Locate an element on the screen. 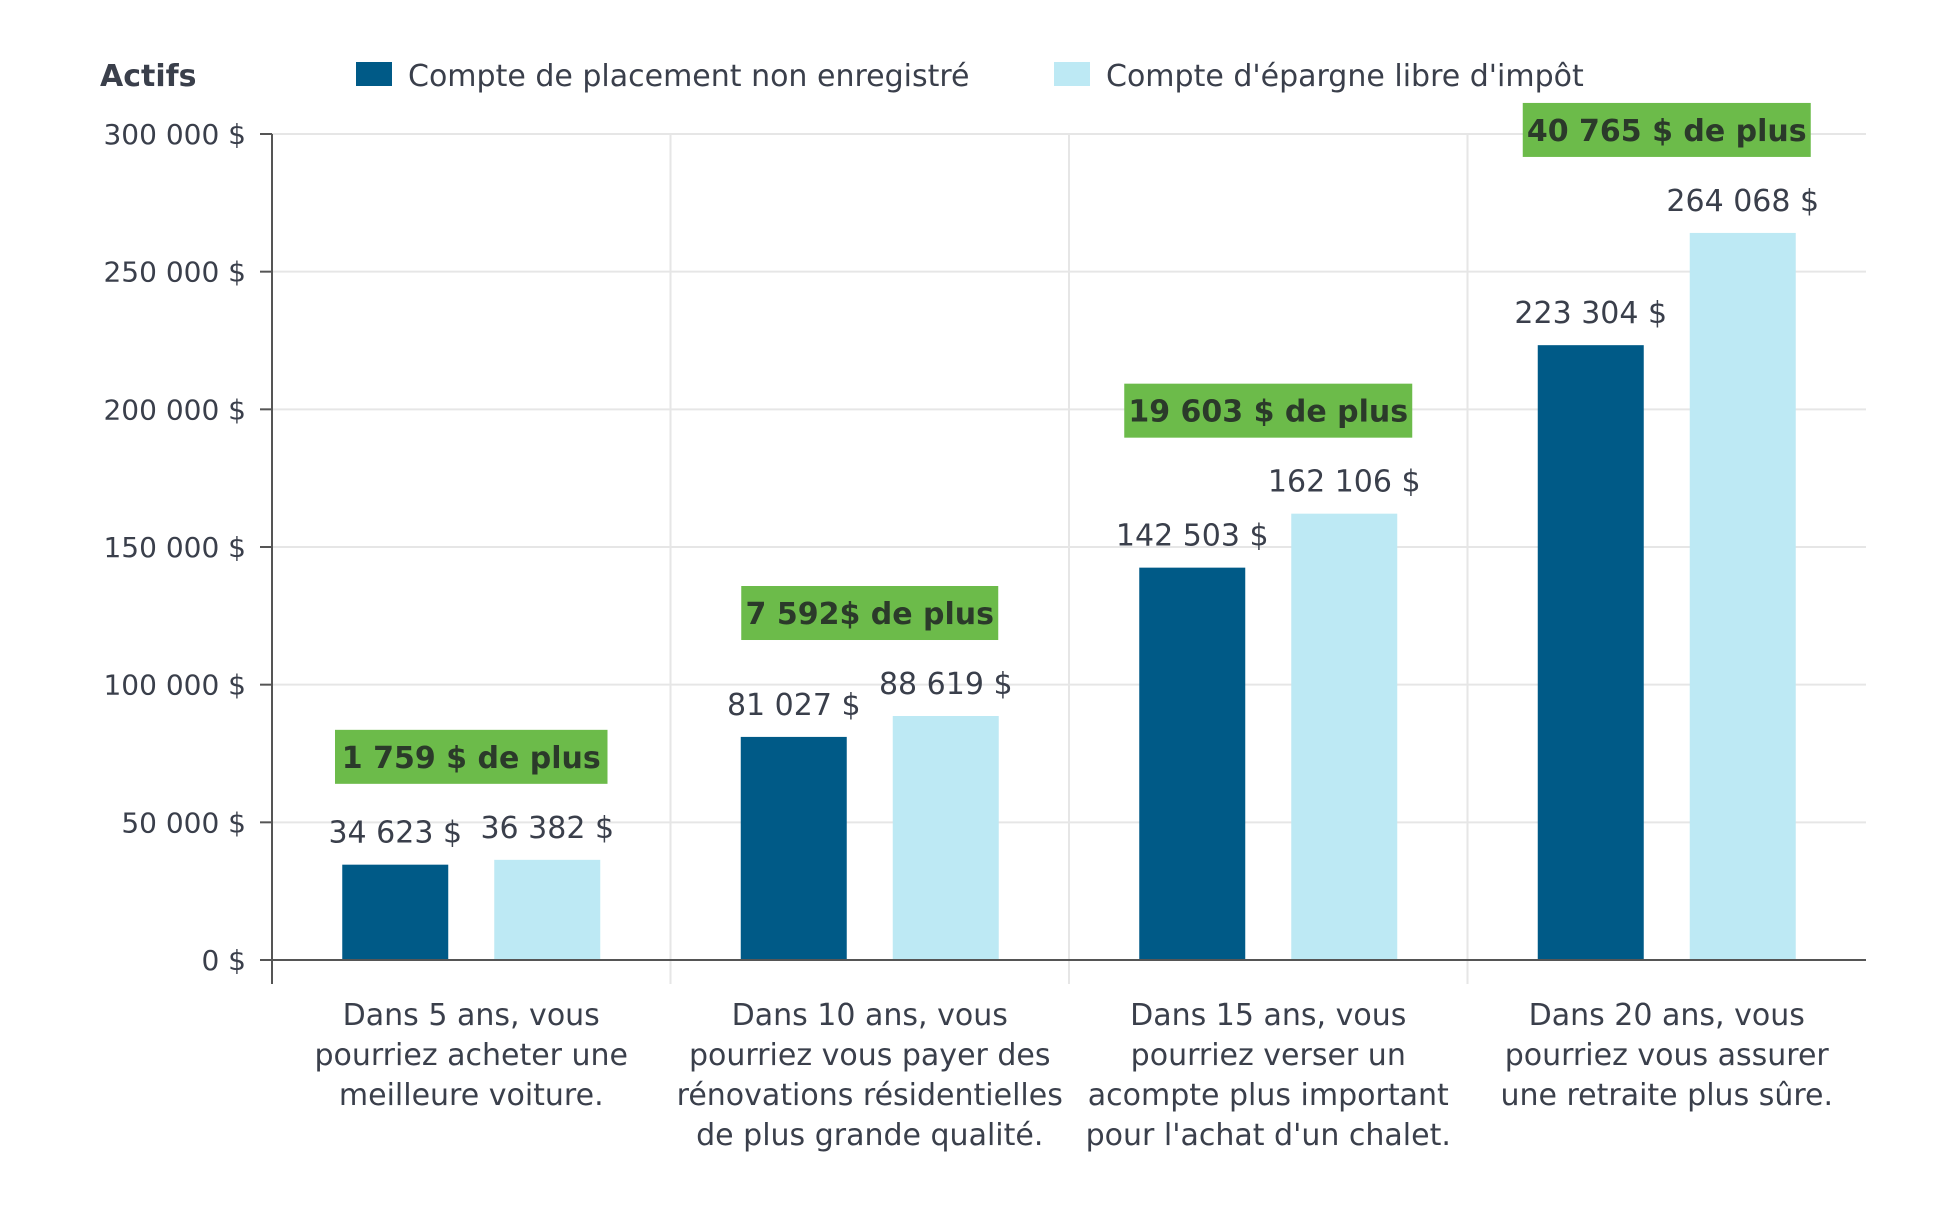  category-label: Dans 15 ans, vous is located at coordinates (1268, 1015).